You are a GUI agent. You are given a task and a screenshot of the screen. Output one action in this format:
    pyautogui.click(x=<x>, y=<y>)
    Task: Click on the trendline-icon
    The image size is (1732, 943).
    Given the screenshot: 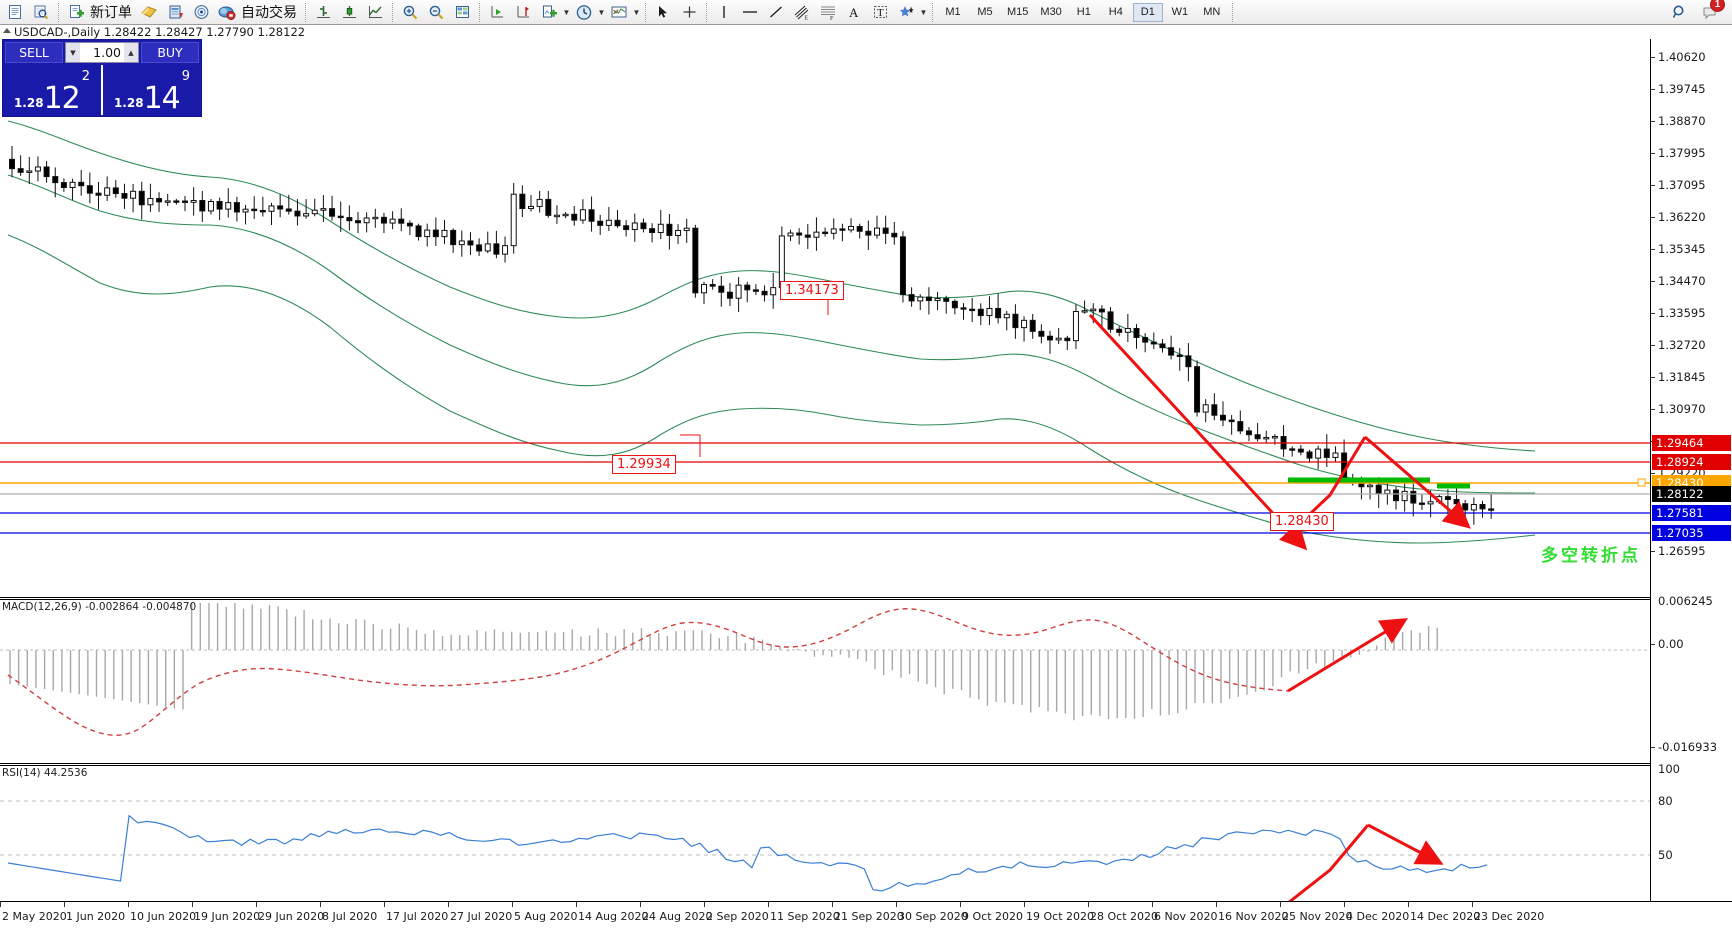 What is the action you would take?
    pyautogui.click(x=776, y=12)
    